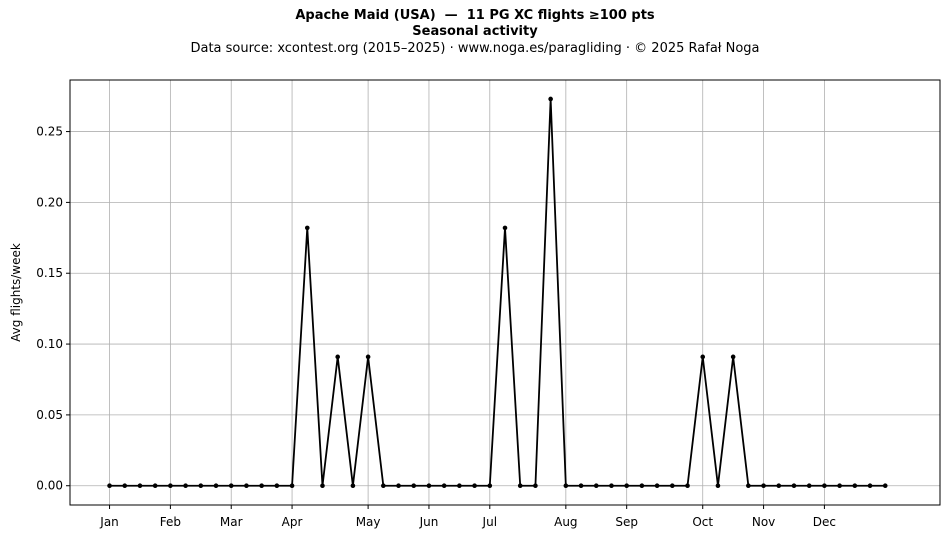 This screenshot has height=539, width=950. I want to click on x-tick-label: May, so click(368, 522).